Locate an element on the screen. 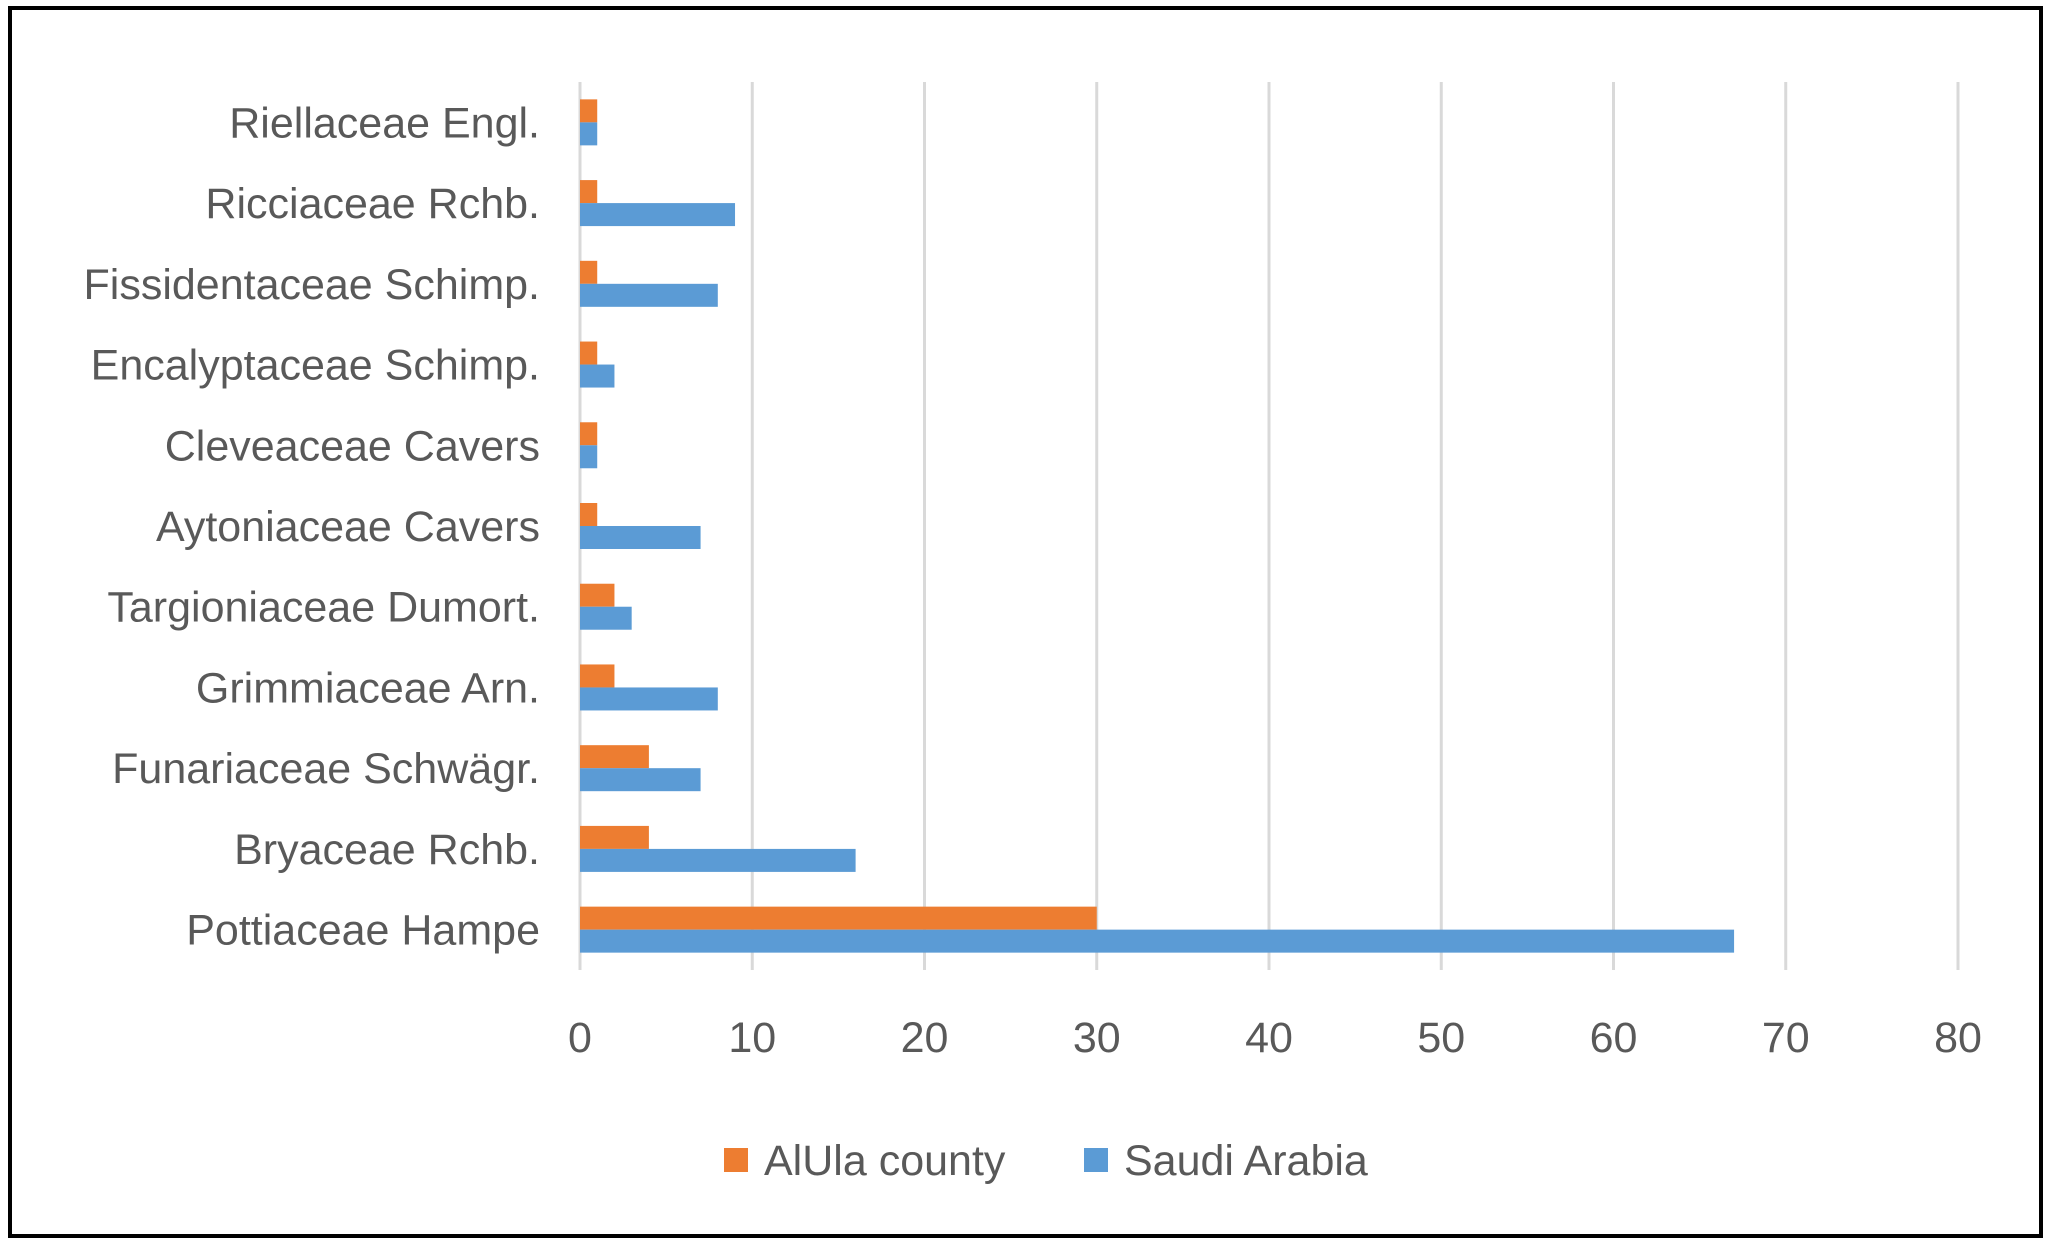 This screenshot has width=2057, height=1248. legend-swatch-saudi-arabia is located at coordinates (1096, 1160).